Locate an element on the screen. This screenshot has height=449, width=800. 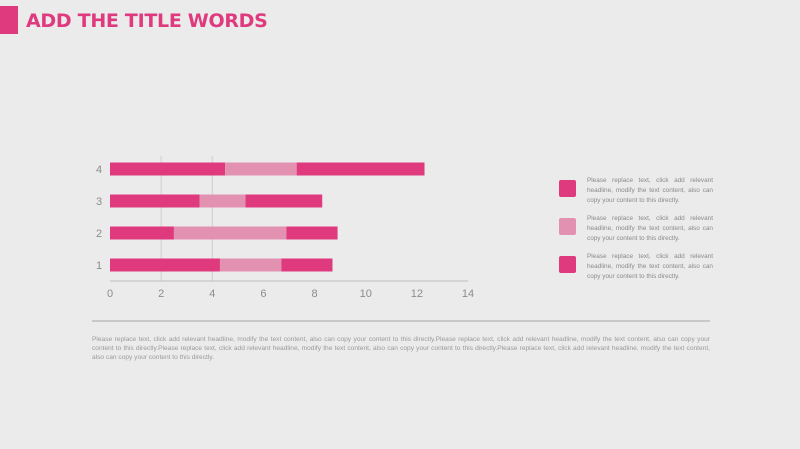
x-tick-label: 4 is located at coordinates (212, 294).